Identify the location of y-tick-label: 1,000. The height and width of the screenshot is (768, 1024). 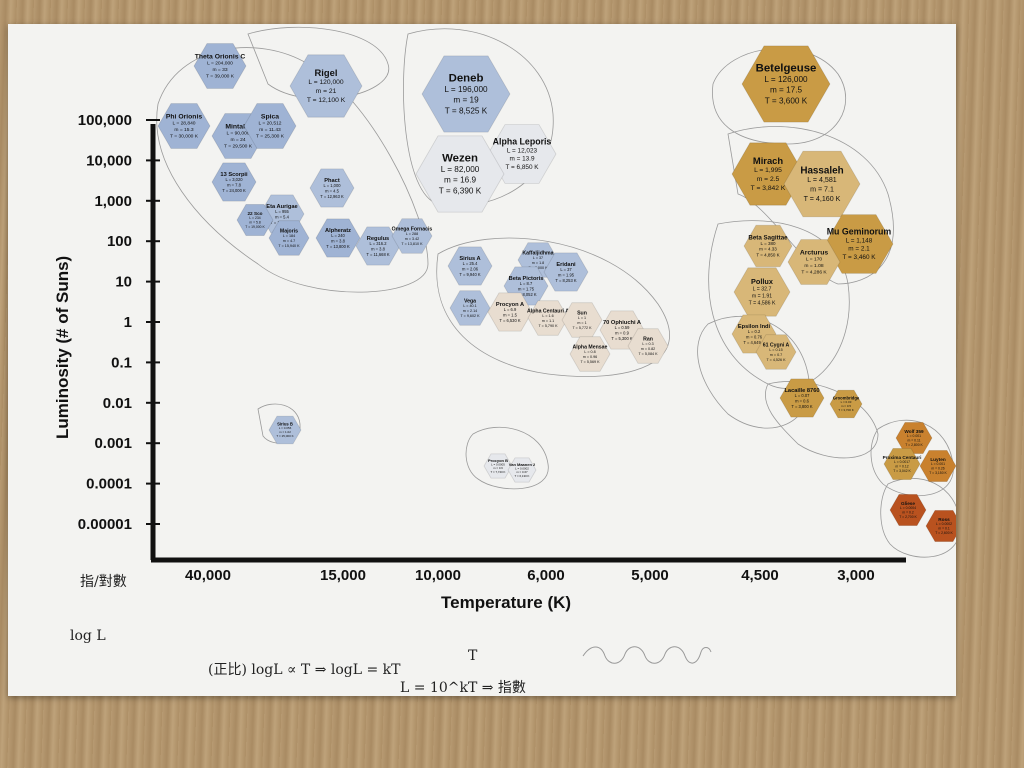
(113, 201).